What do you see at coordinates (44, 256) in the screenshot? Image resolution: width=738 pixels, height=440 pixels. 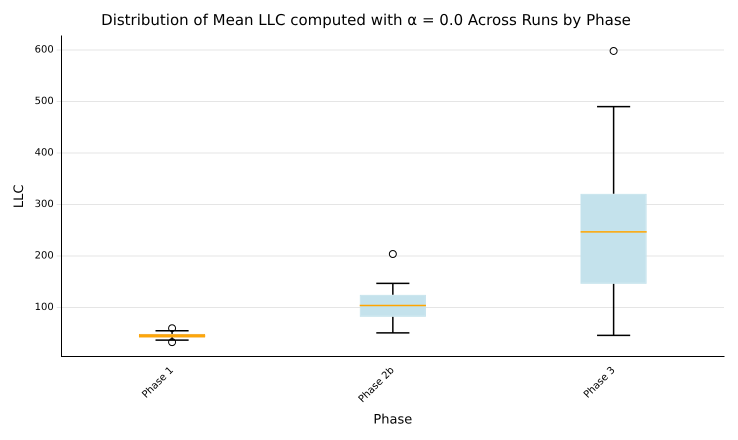 I see `y-tick-label: 200` at bounding box center [44, 256].